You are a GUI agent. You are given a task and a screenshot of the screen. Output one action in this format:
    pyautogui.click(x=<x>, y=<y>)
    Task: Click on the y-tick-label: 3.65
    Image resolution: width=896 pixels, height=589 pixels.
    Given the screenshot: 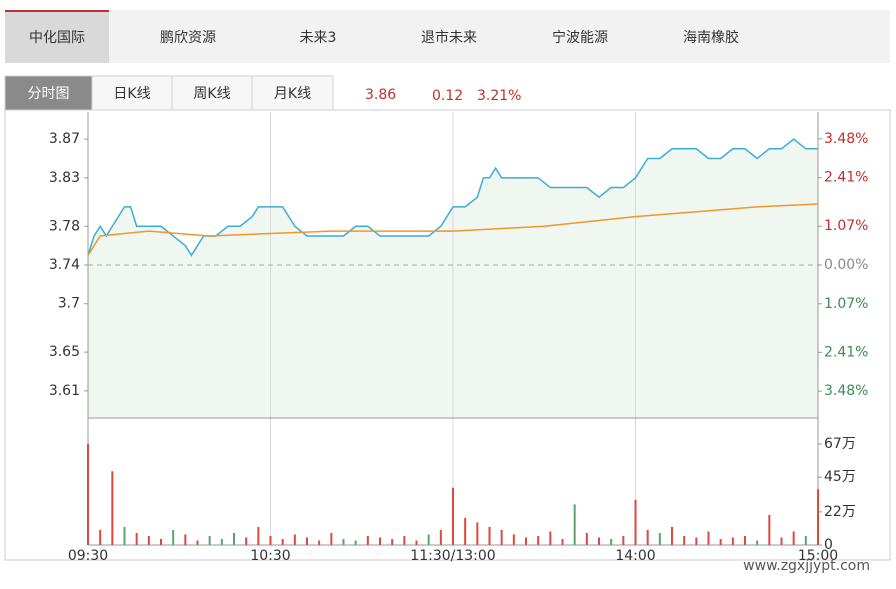 What is the action you would take?
    pyautogui.click(x=64, y=352)
    